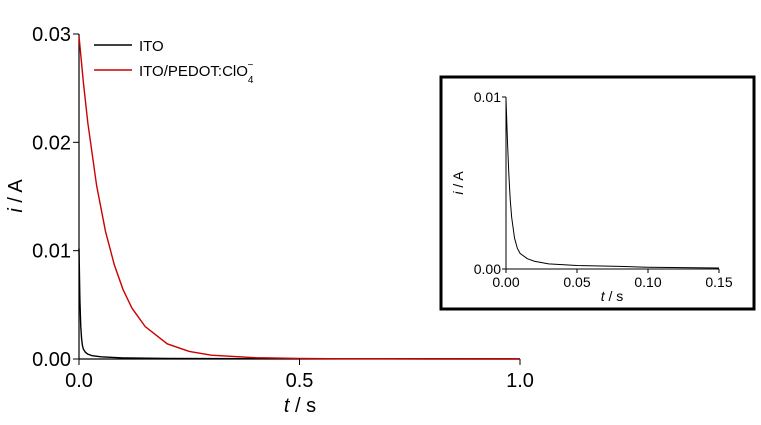 The height and width of the screenshot is (425, 761). I want to click on main-x-axis-title: t / s, so click(300, 406).